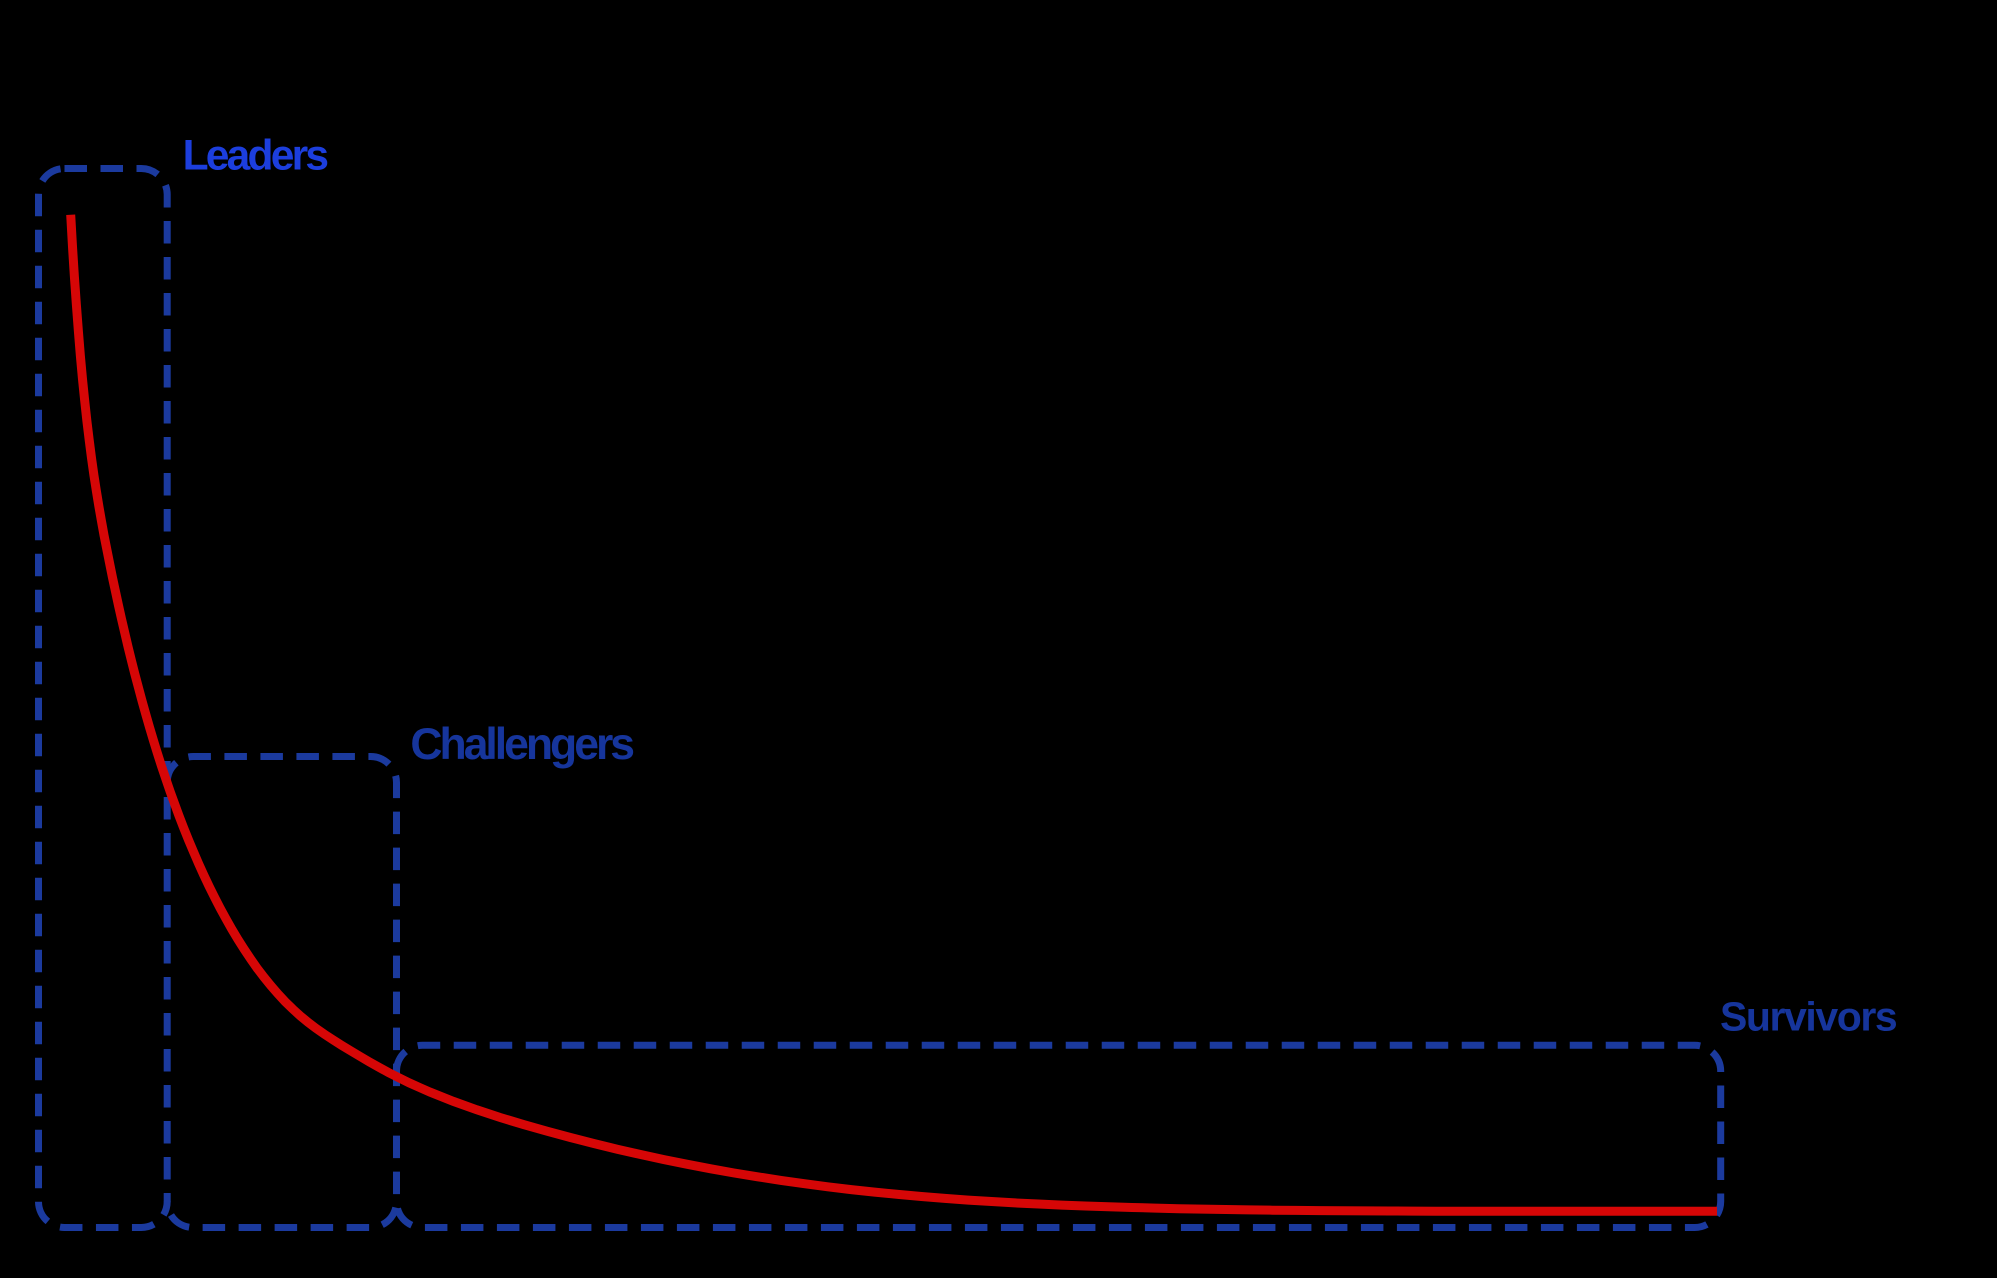 This screenshot has height=1278, width=1997. Describe the element at coordinates (255, 155) in the screenshot. I see `svg-text: Leaders` at that location.